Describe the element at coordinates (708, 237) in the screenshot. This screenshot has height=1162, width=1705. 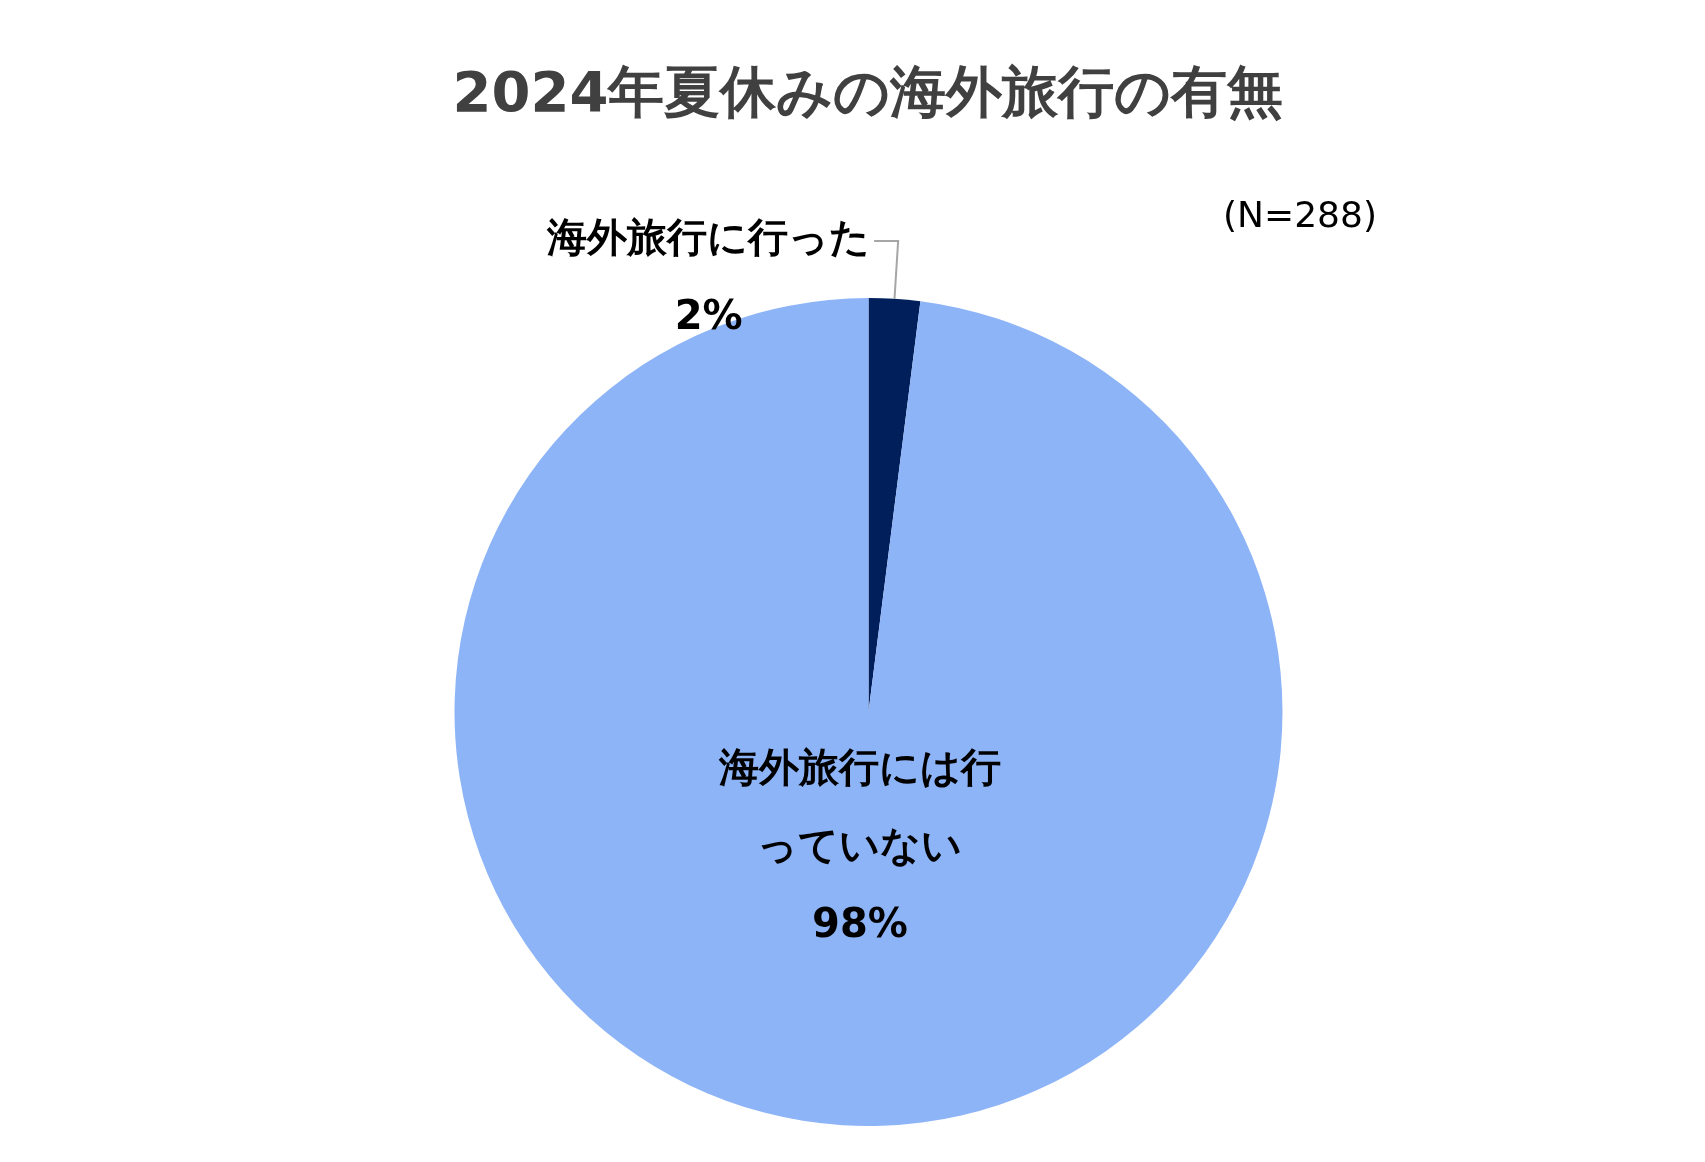
I see `slice-label: 海外旅行に行った` at that location.